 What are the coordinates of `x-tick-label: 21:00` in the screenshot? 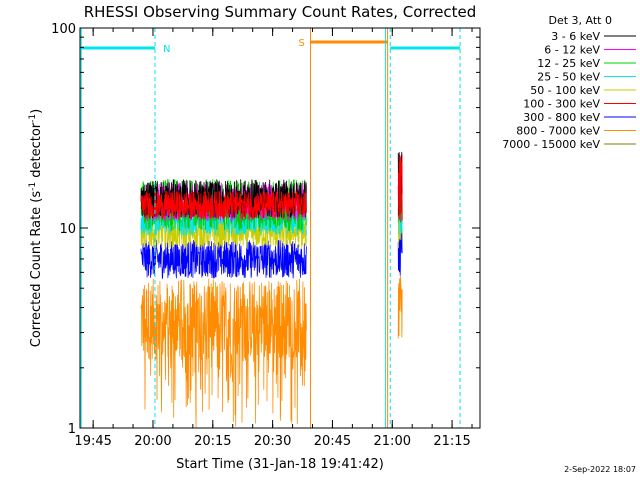 It's located at (392, 441).